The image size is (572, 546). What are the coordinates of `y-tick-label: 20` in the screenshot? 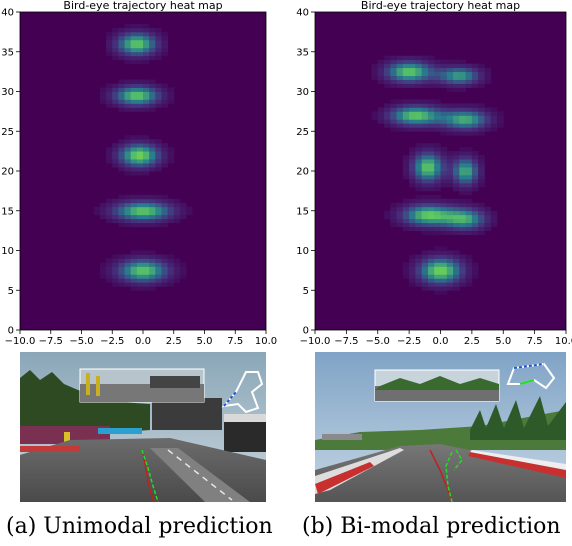 It's located at (7, 172).